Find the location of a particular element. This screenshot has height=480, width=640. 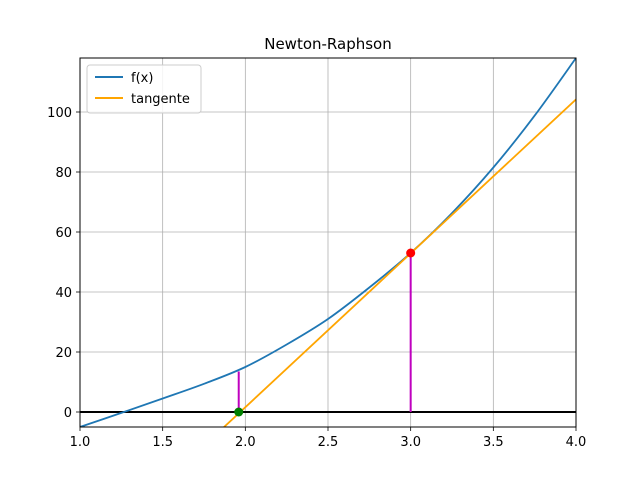

x-tick-label: 4.0 is located at coordinates (576, 442).